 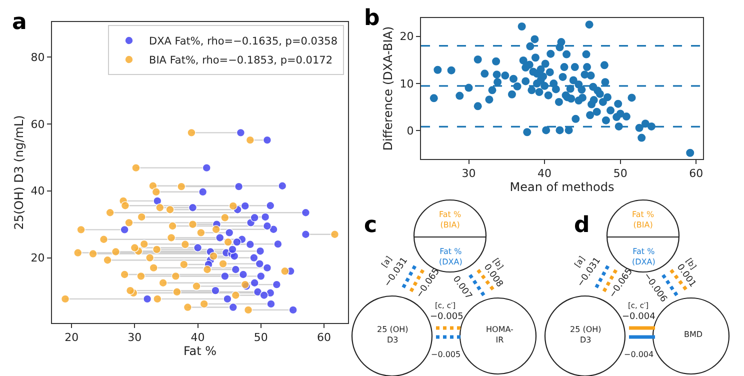 What do you see at coordinates (388, 88) in the screenshot?
I see `y-axis-title: Difference (DXA-BIA)` at bounding box center [388, 88].